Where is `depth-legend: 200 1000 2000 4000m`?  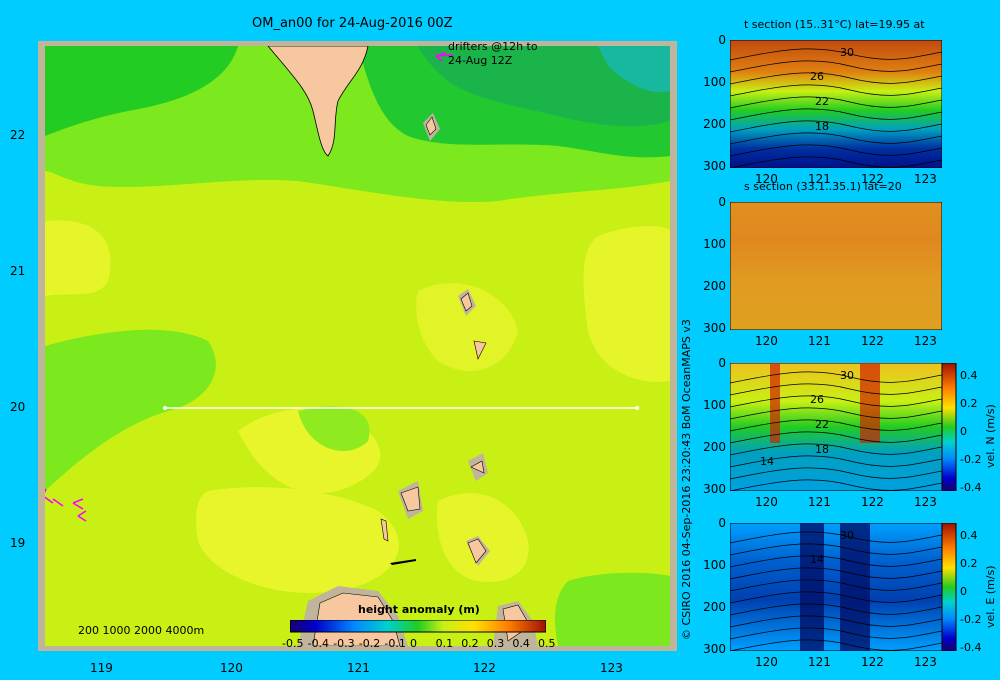
depth-legend: 200 1000 2000 4000m is located at coordinates (141, 630).